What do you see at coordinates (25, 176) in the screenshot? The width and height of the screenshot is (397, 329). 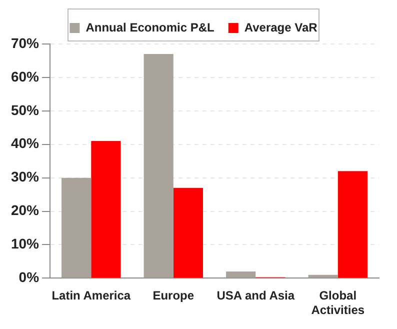 I see `y-tick-label: 30%` at bounding box center [25, 176].